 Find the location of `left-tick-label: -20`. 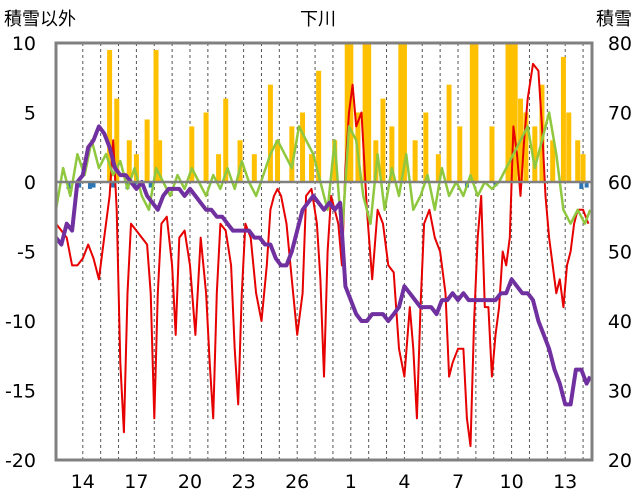

left-tick-label: -20 is located at coordinates (20, 461).